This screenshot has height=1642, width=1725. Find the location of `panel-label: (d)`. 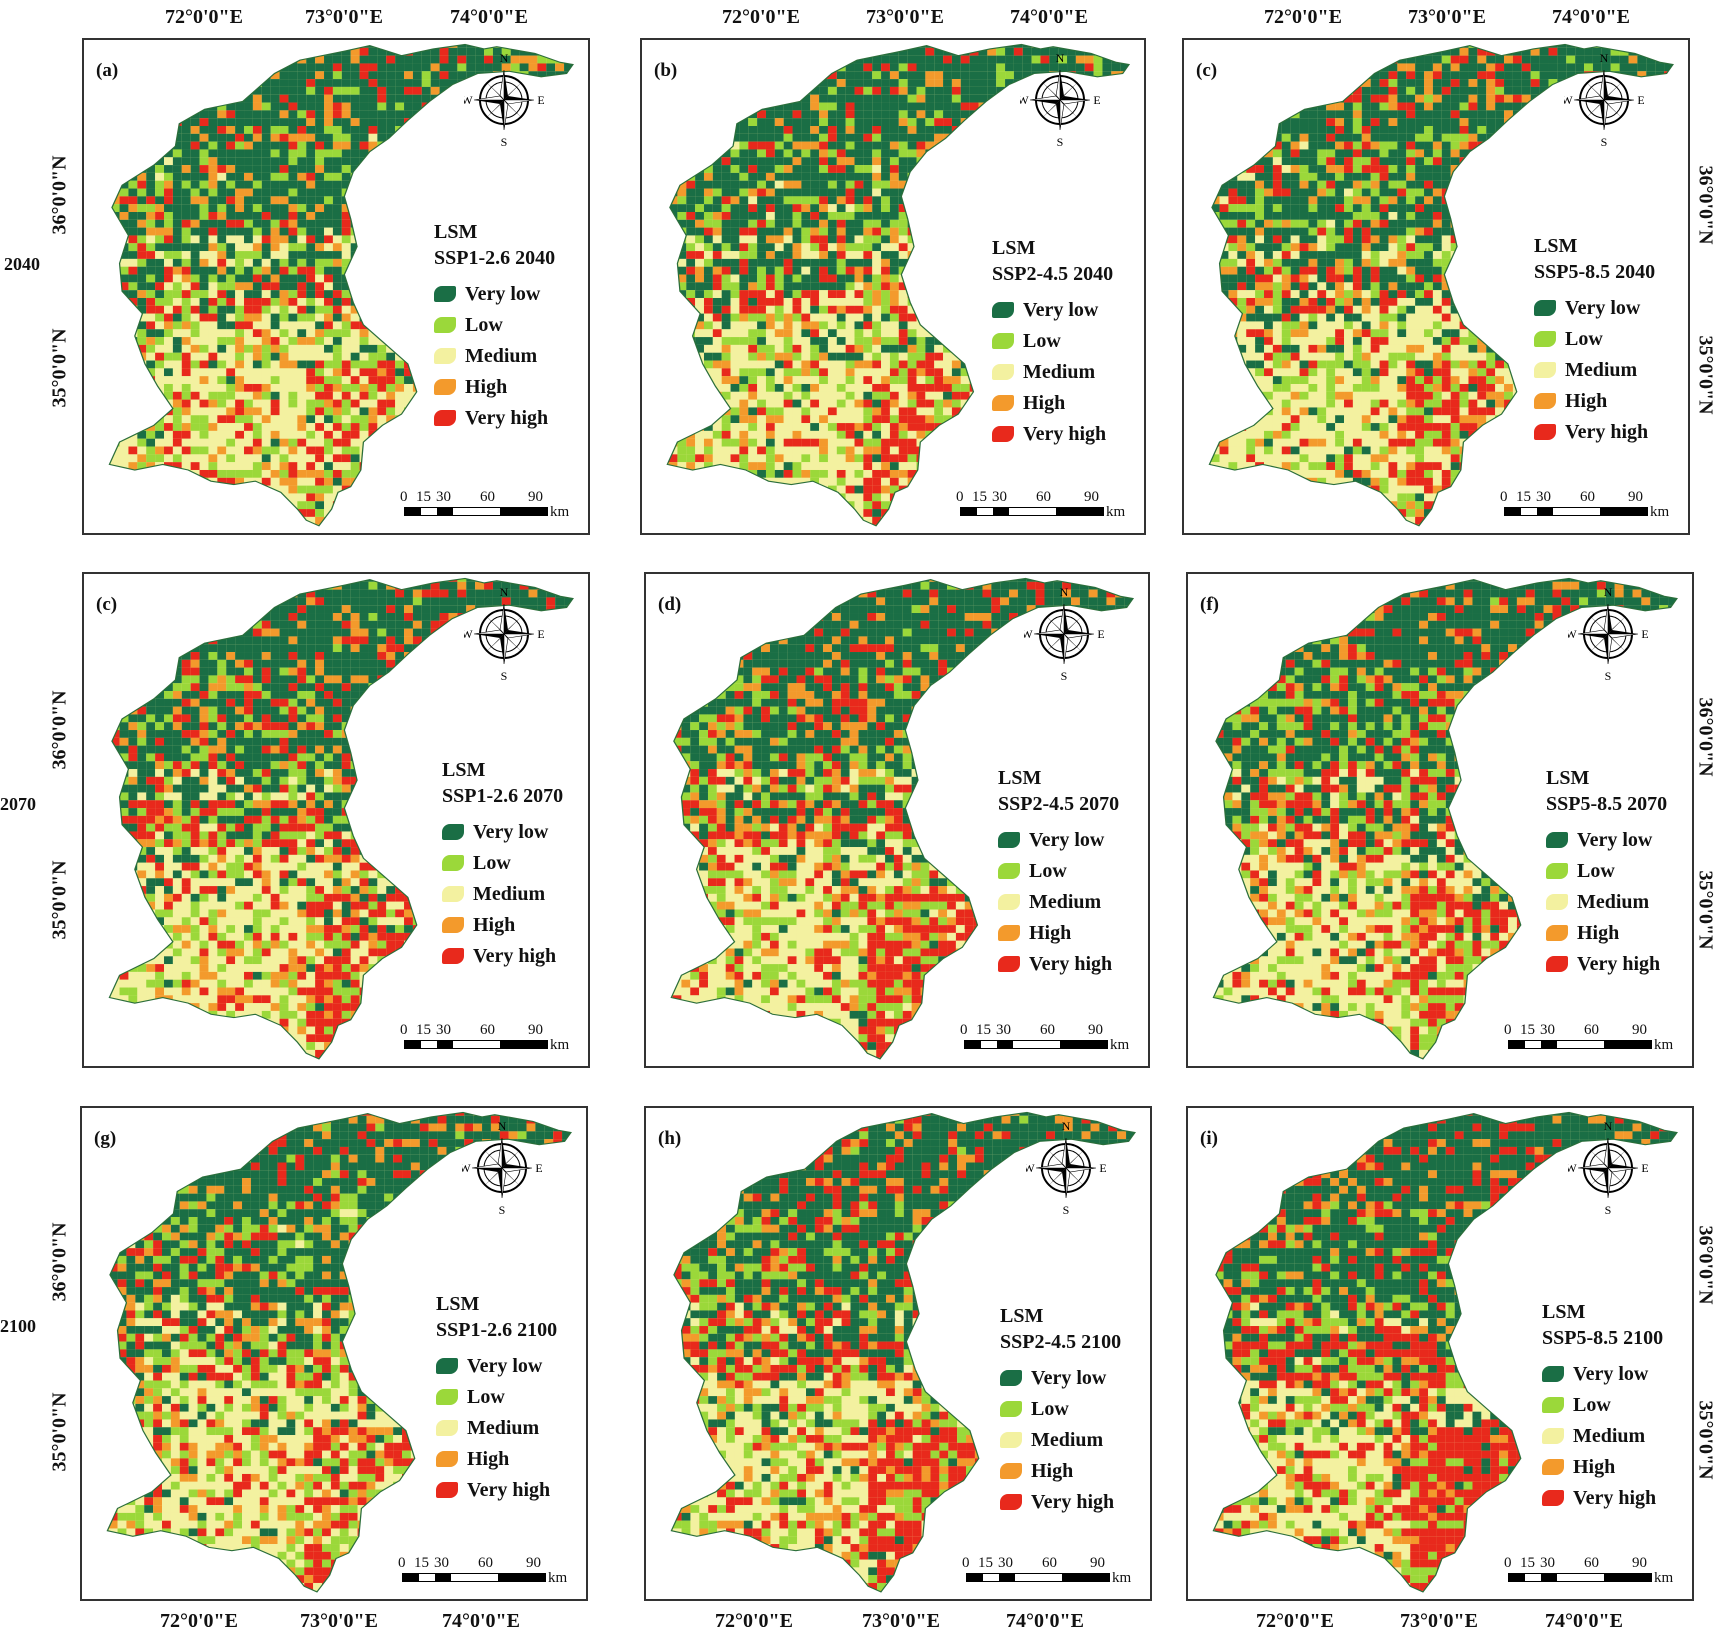

panel-label: (d) is located at coordinates (669, 605).